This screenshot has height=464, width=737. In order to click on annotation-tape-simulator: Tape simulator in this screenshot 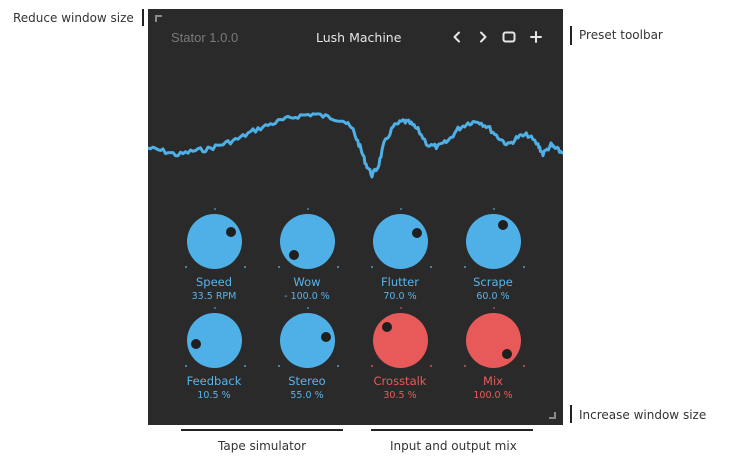, I will do `click(262, 446)`.